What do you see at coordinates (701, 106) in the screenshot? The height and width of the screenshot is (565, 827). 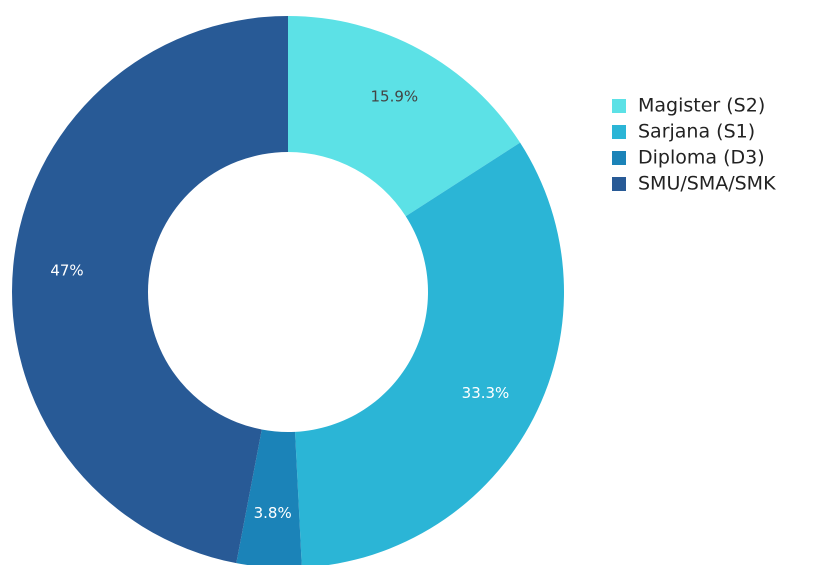 I see `legend-label: Magister (S2)` at bounding box center [701, 106].